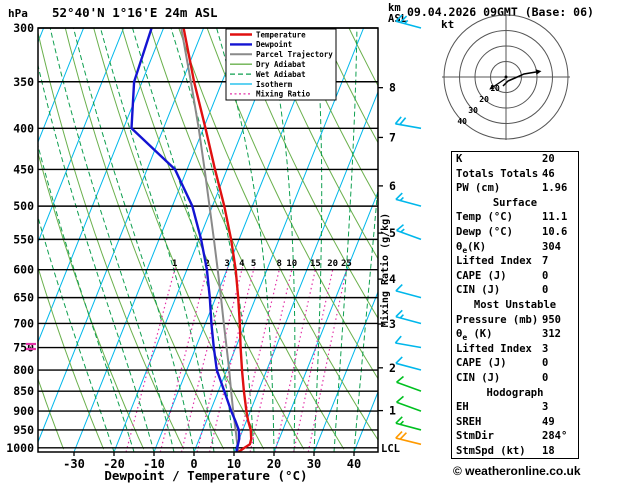 The image size is (629, 486). Describe the element at coordinates (392, 411) in the screenshot. I see `km-tick-label: 1` at that location.